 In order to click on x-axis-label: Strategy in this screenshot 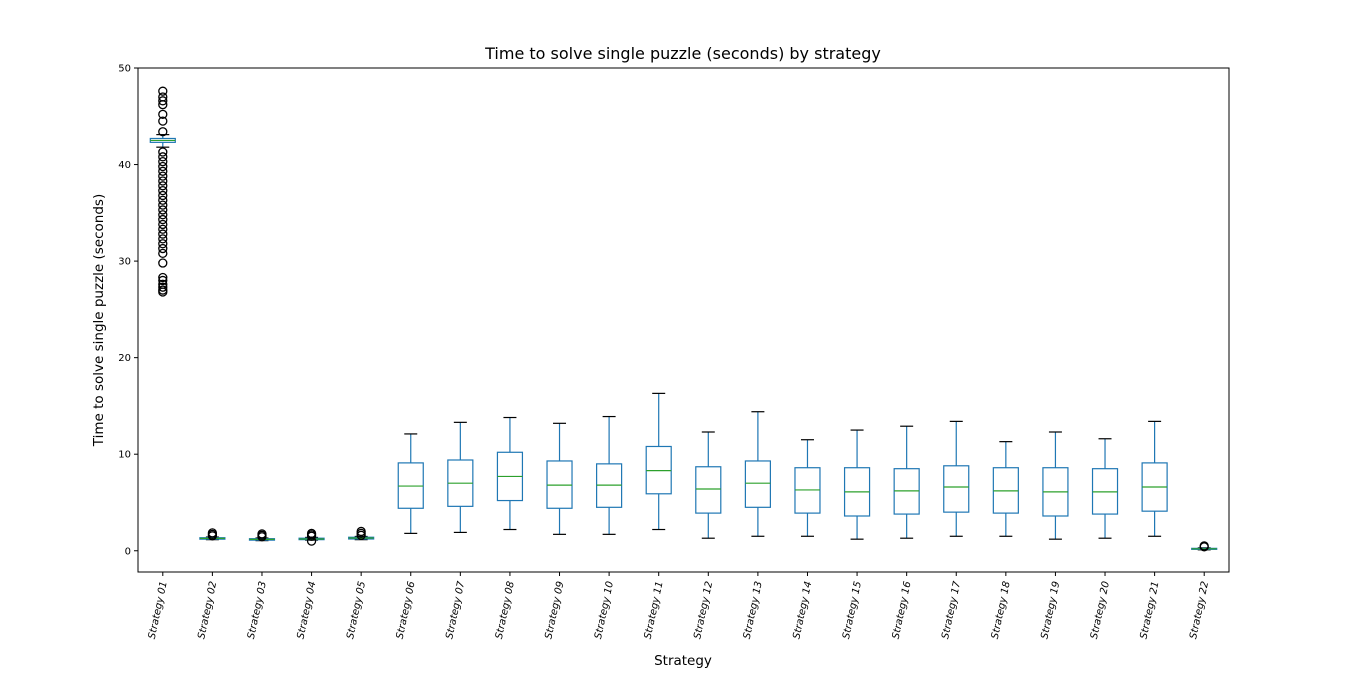, I will do `click(683, 661)`.